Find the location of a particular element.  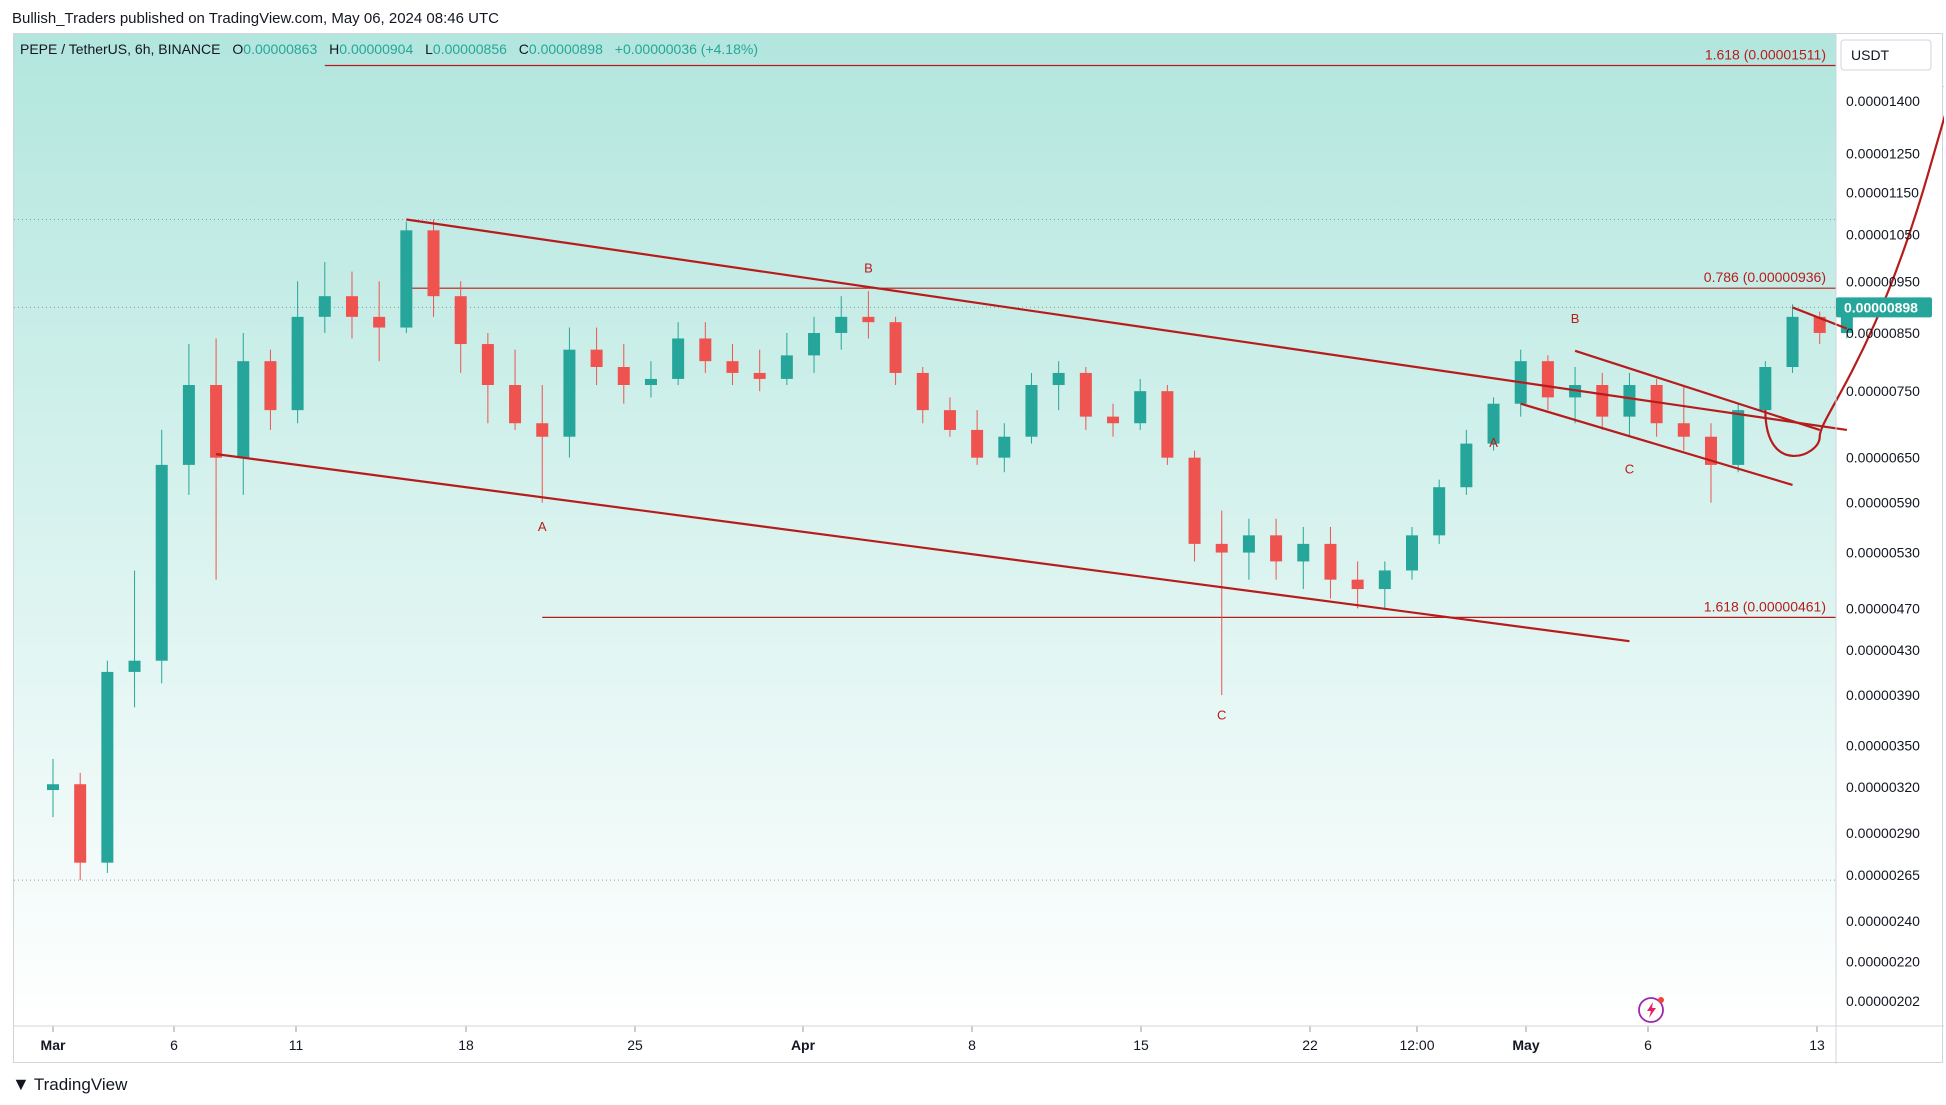

currency-label: USDT is located at coordinates (1870, 55).